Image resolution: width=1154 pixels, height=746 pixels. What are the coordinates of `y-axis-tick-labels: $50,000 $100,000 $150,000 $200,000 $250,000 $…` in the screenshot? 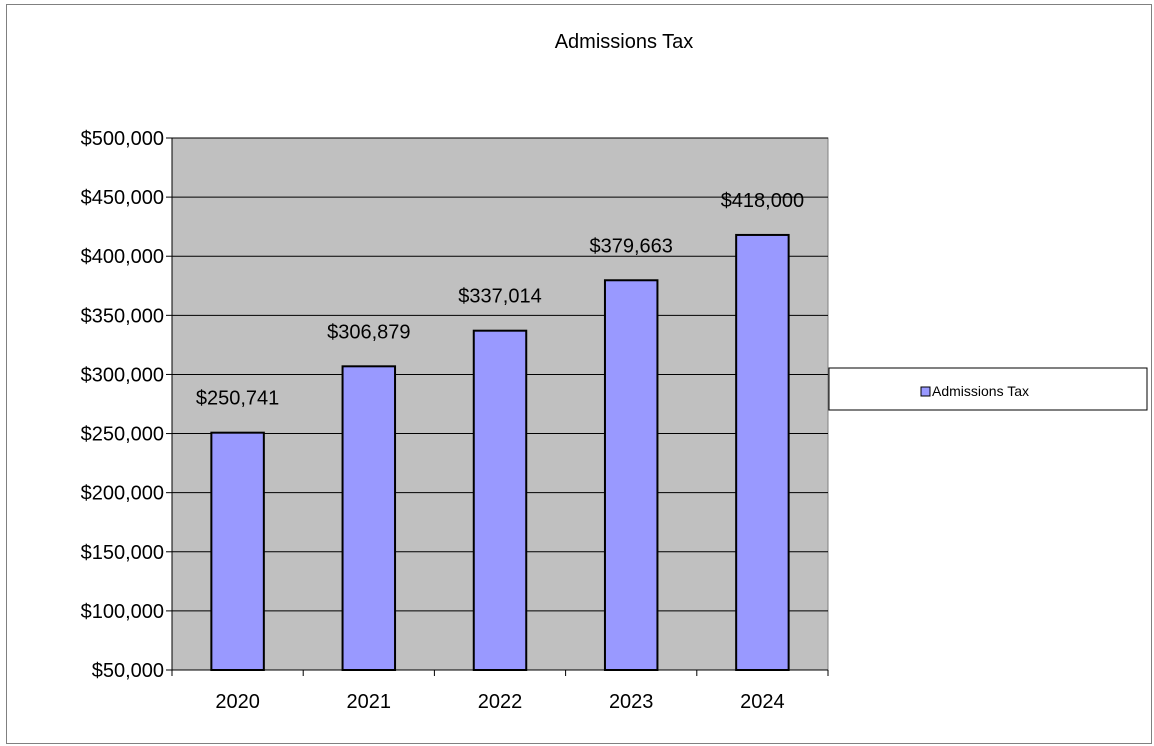 It's located at (122, 405).